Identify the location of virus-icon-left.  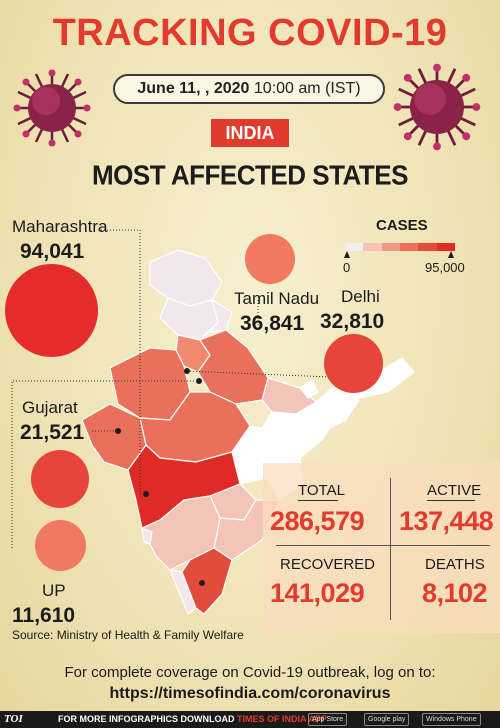
(52, 108).